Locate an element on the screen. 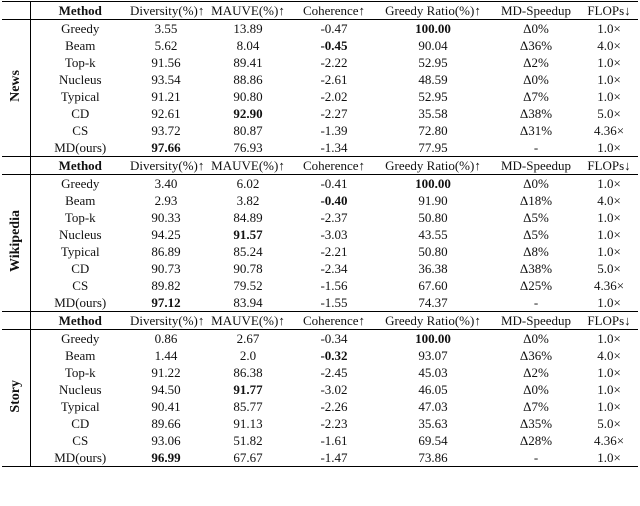 The height and width of the screenshot is (506, 640). value-cell: 72.80 is located at coordinates (433, 130).